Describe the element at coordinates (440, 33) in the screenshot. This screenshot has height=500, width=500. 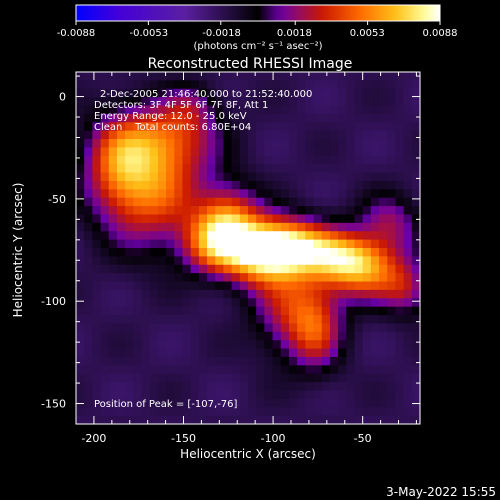
I see `colorbar-tick-5: 0.0088` at that location.